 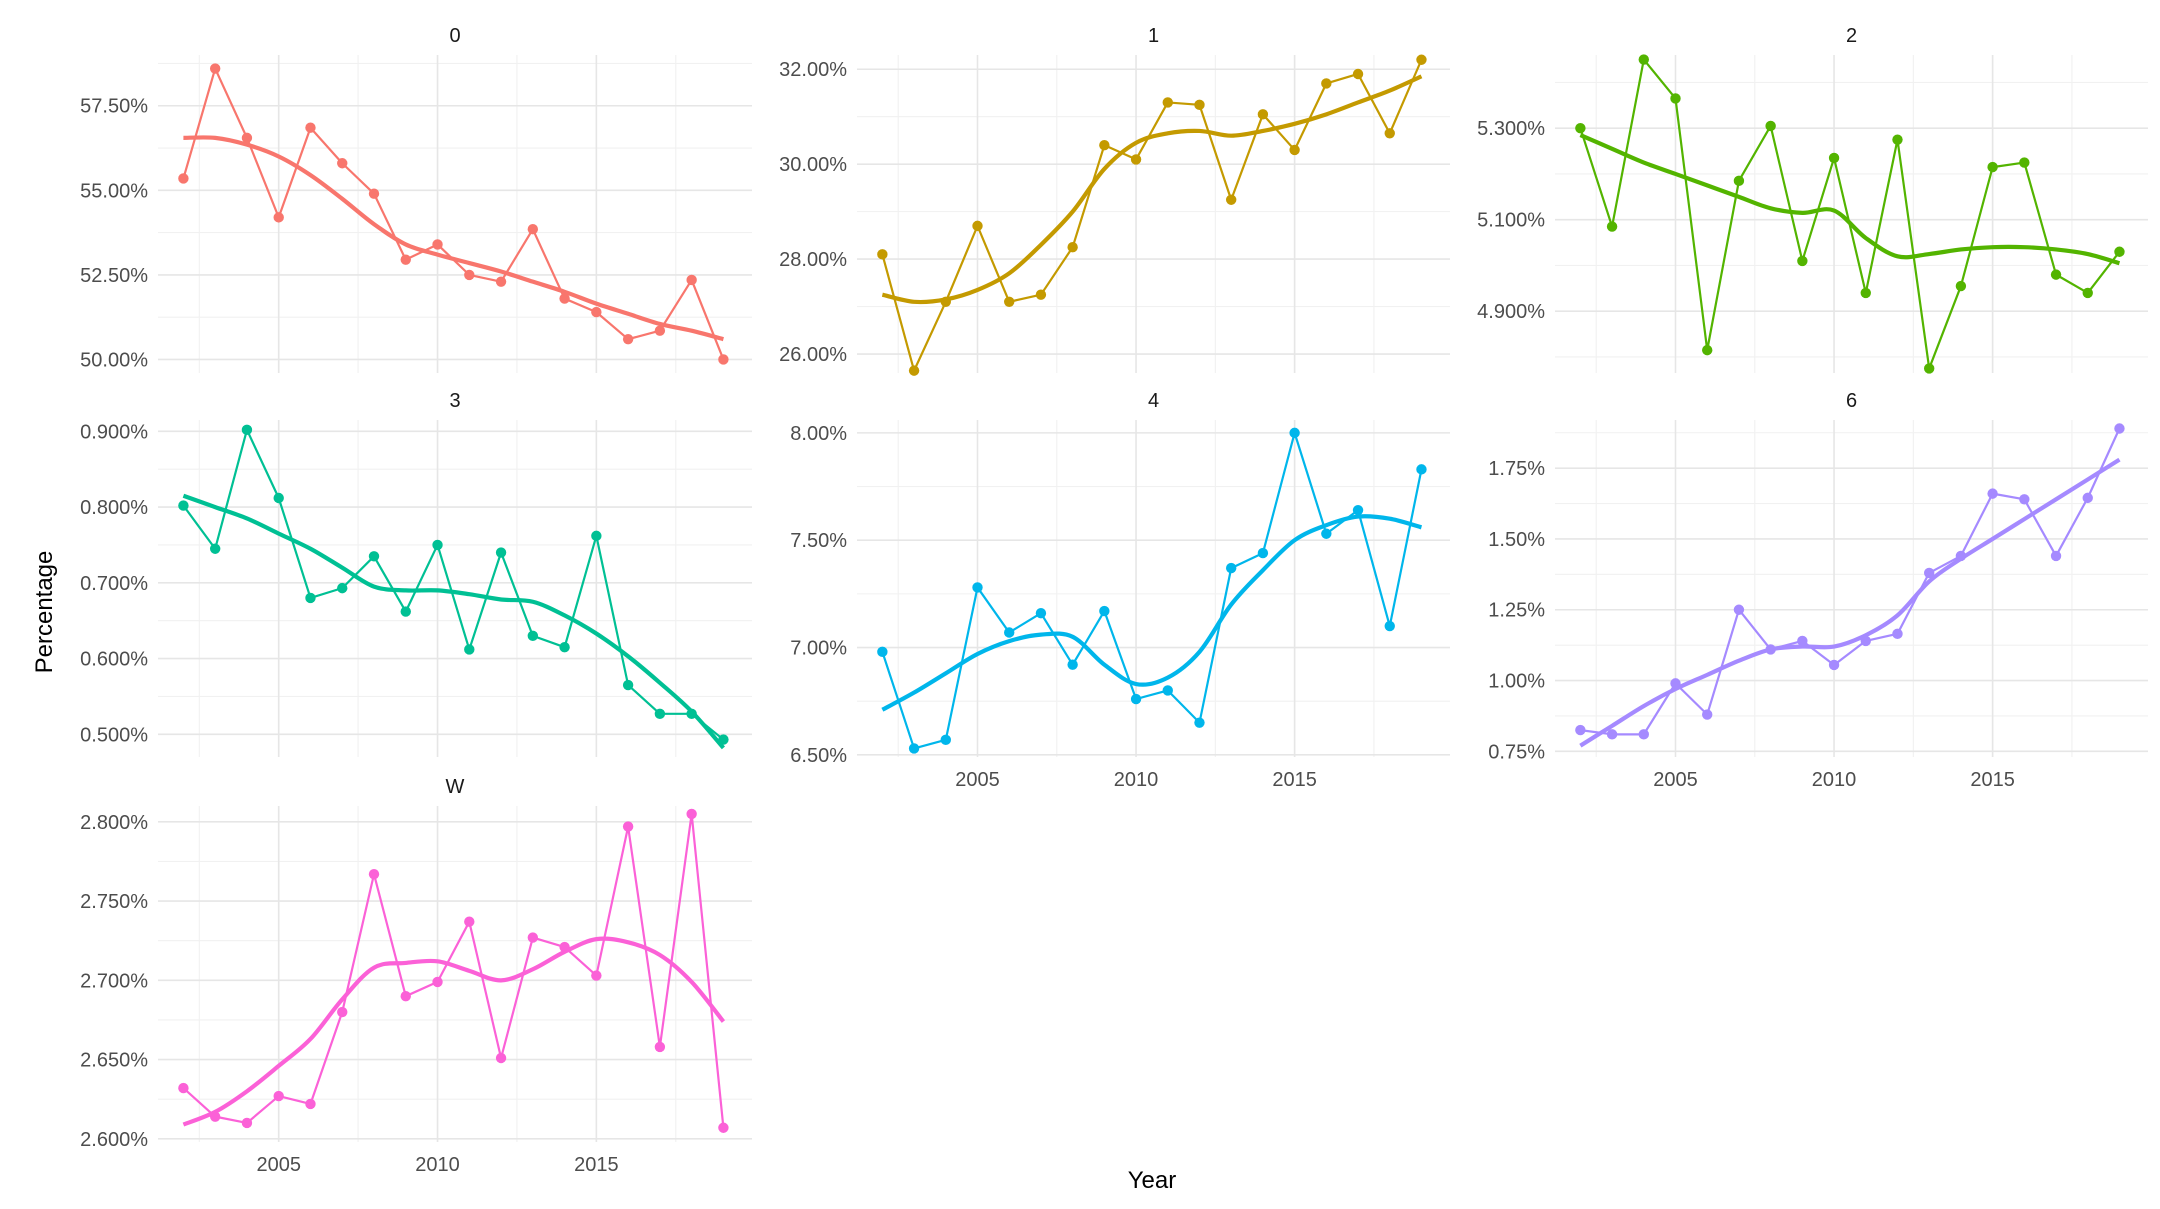 What do you see at coordinates (416, 199) in the screenshot?
I see `facet-panel-0: 0 50.00% 52.50% 55.00% 57.50%` at bounding box center [416, 199].